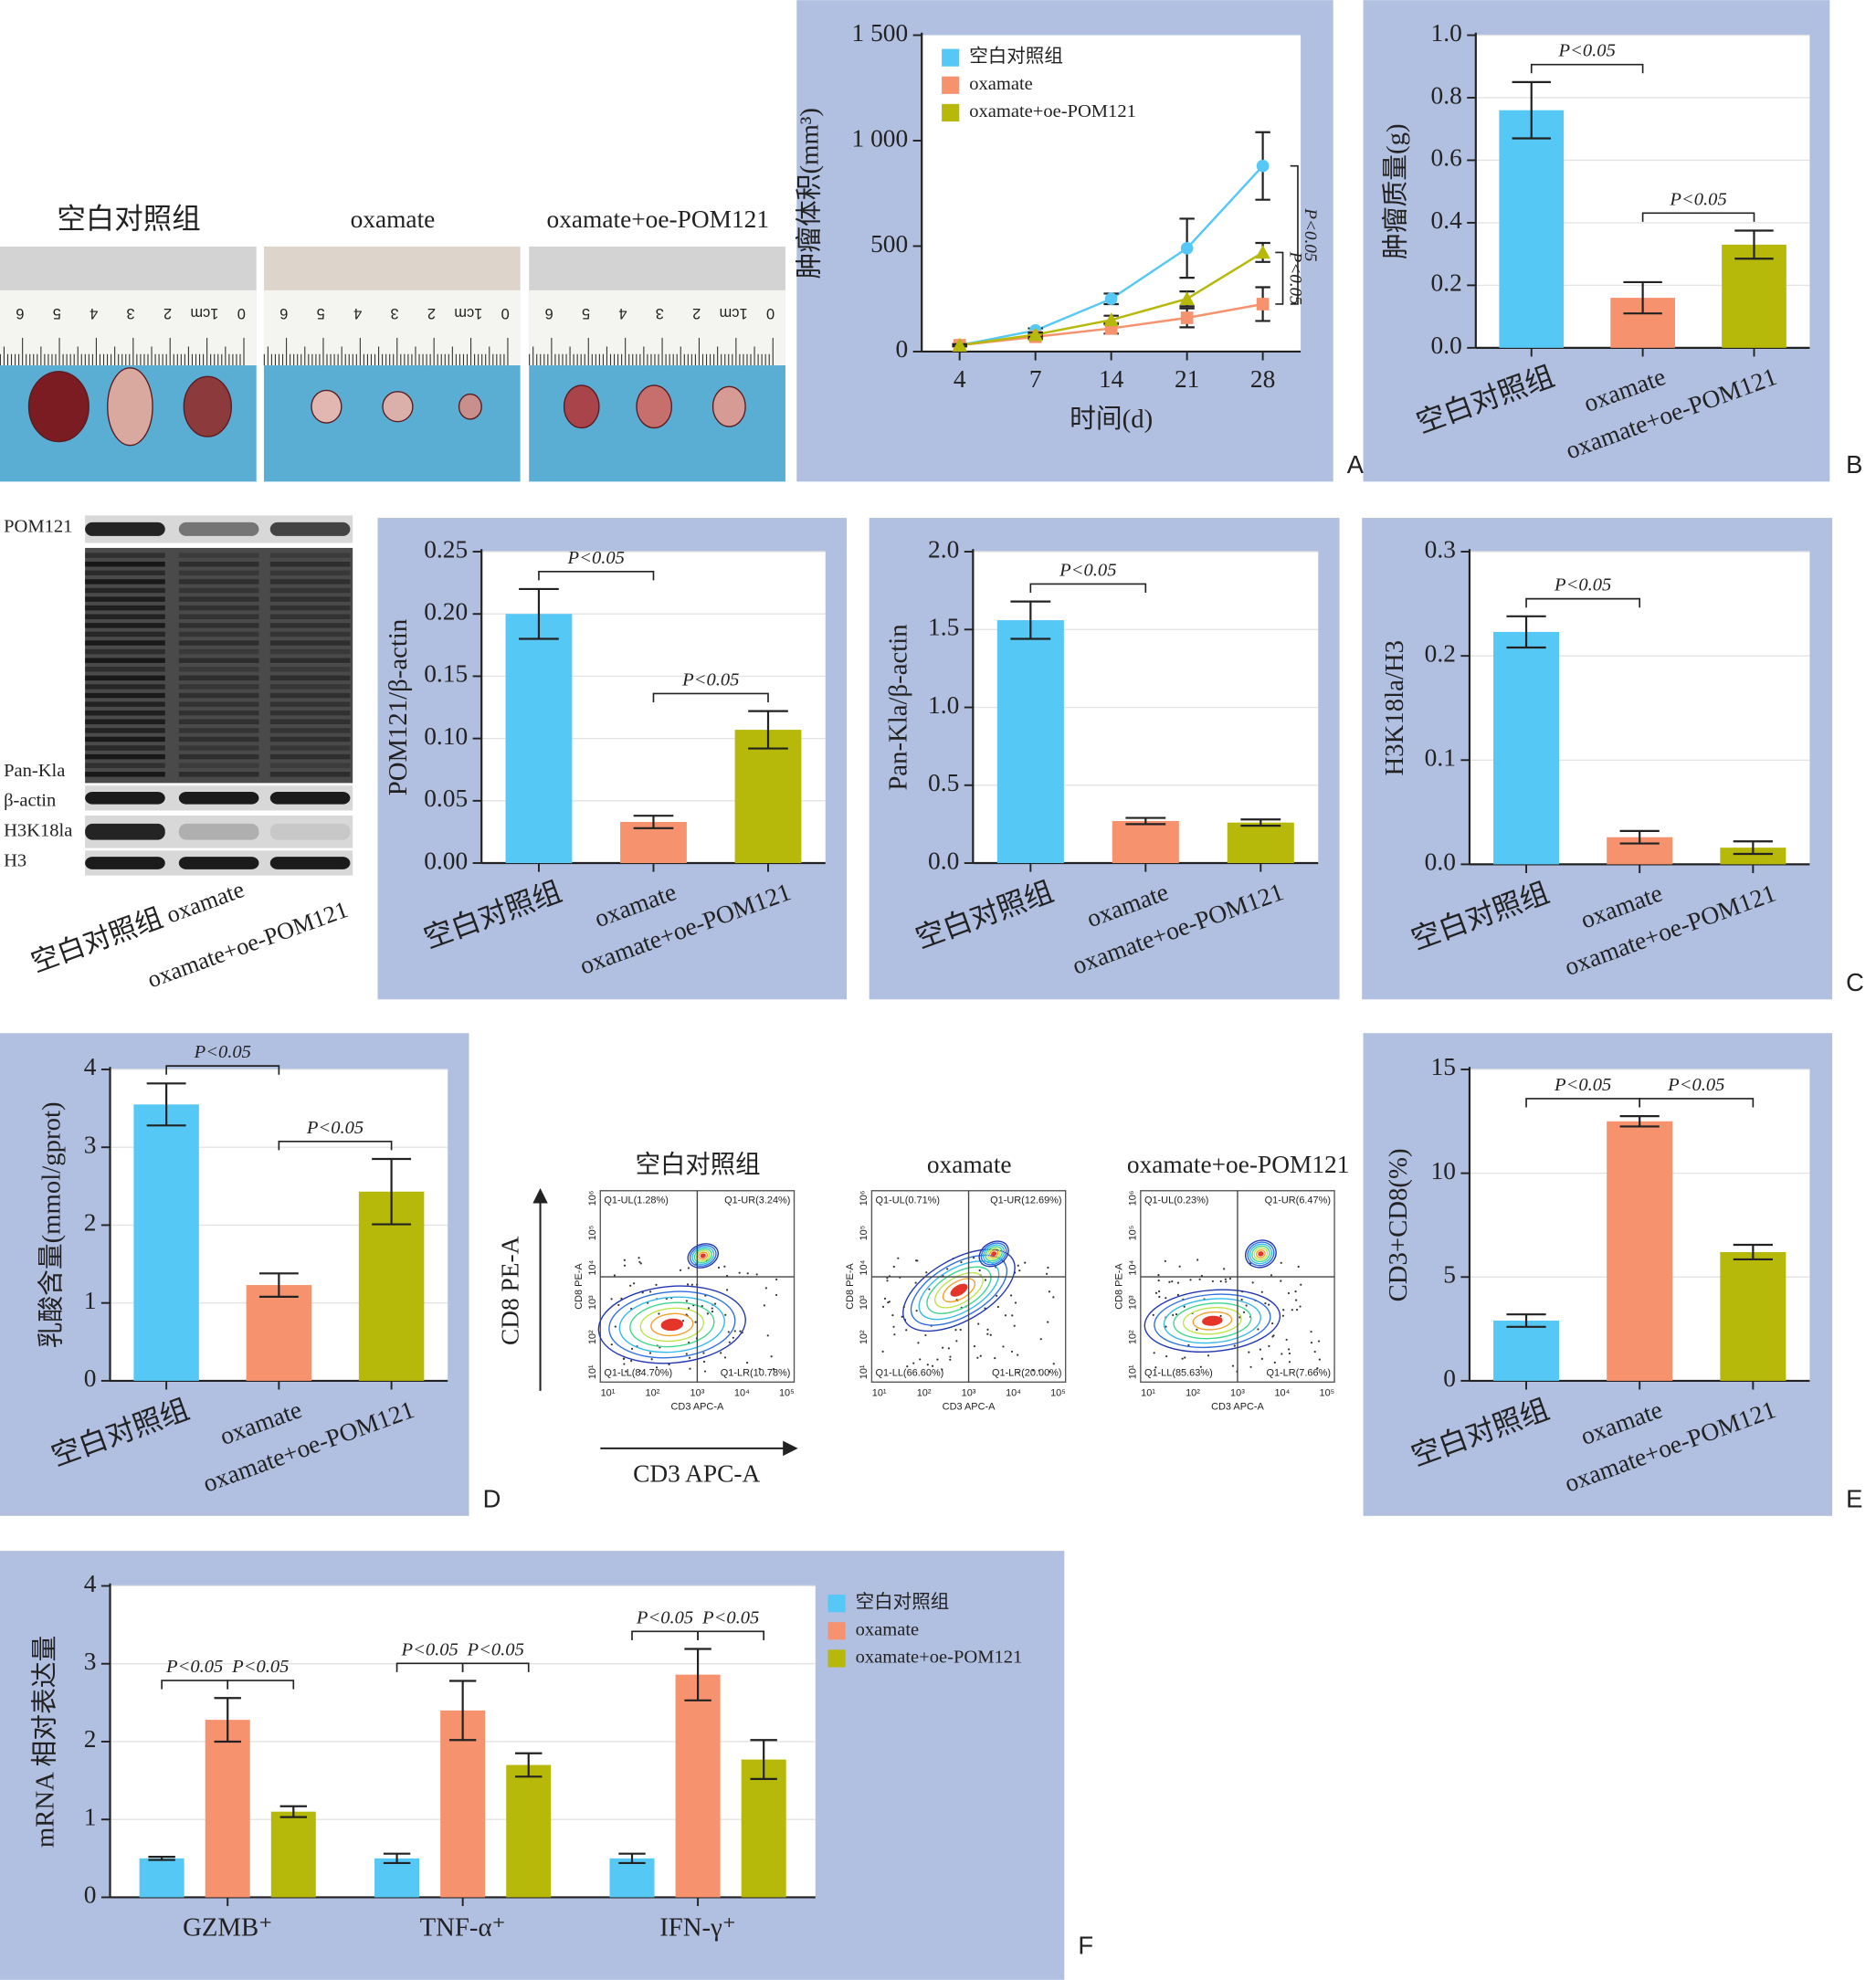 The height and width of the screenshot is (1980, 1876). Describe the element at coordinates (697, 1928) in the screenshot. I see `x-tick-label: IFN-γ⁺` at that location.